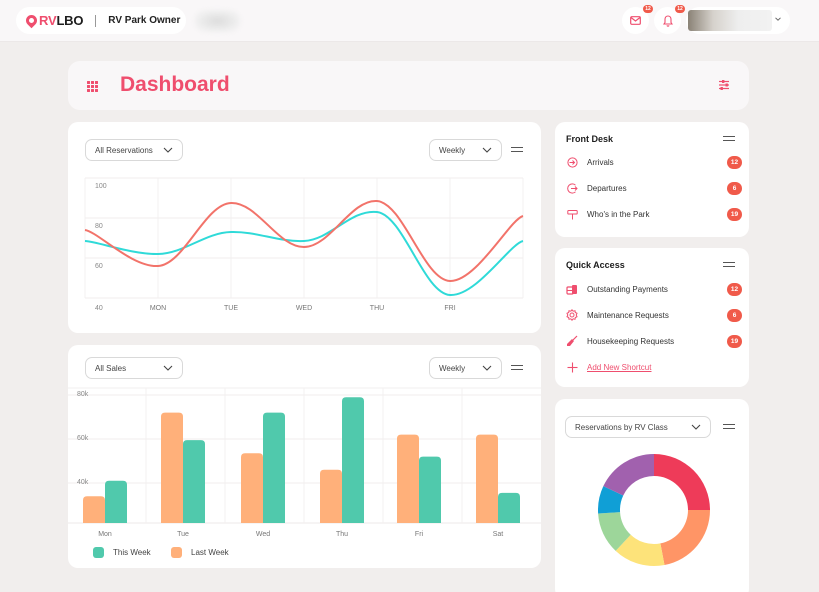 The width and height of the screenshot is (819, 592). What do you see at coordinates (111, 368) in the screenshot?
I see `sales-filter-value: All Sales` at bounding box center [111, 368].